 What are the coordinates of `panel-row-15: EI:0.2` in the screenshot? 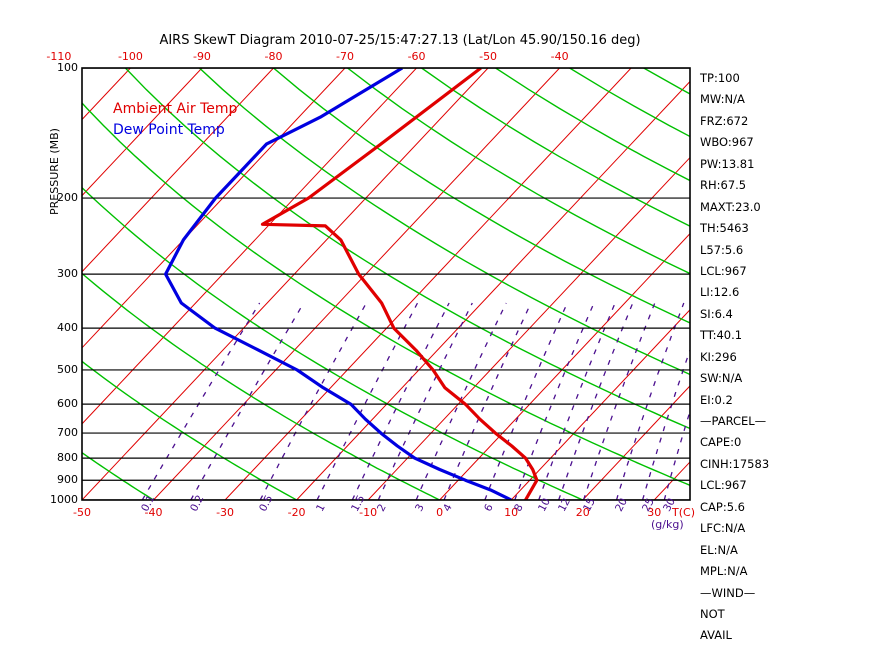 It's located at (716, 399).